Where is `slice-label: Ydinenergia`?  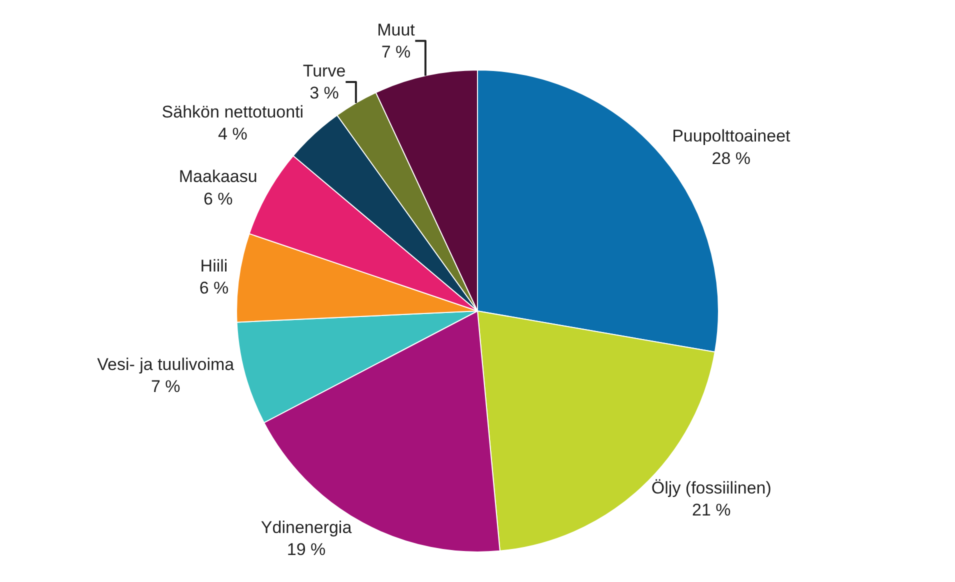
slice-label: Ydinenergia is located at coordinates (306, 528).